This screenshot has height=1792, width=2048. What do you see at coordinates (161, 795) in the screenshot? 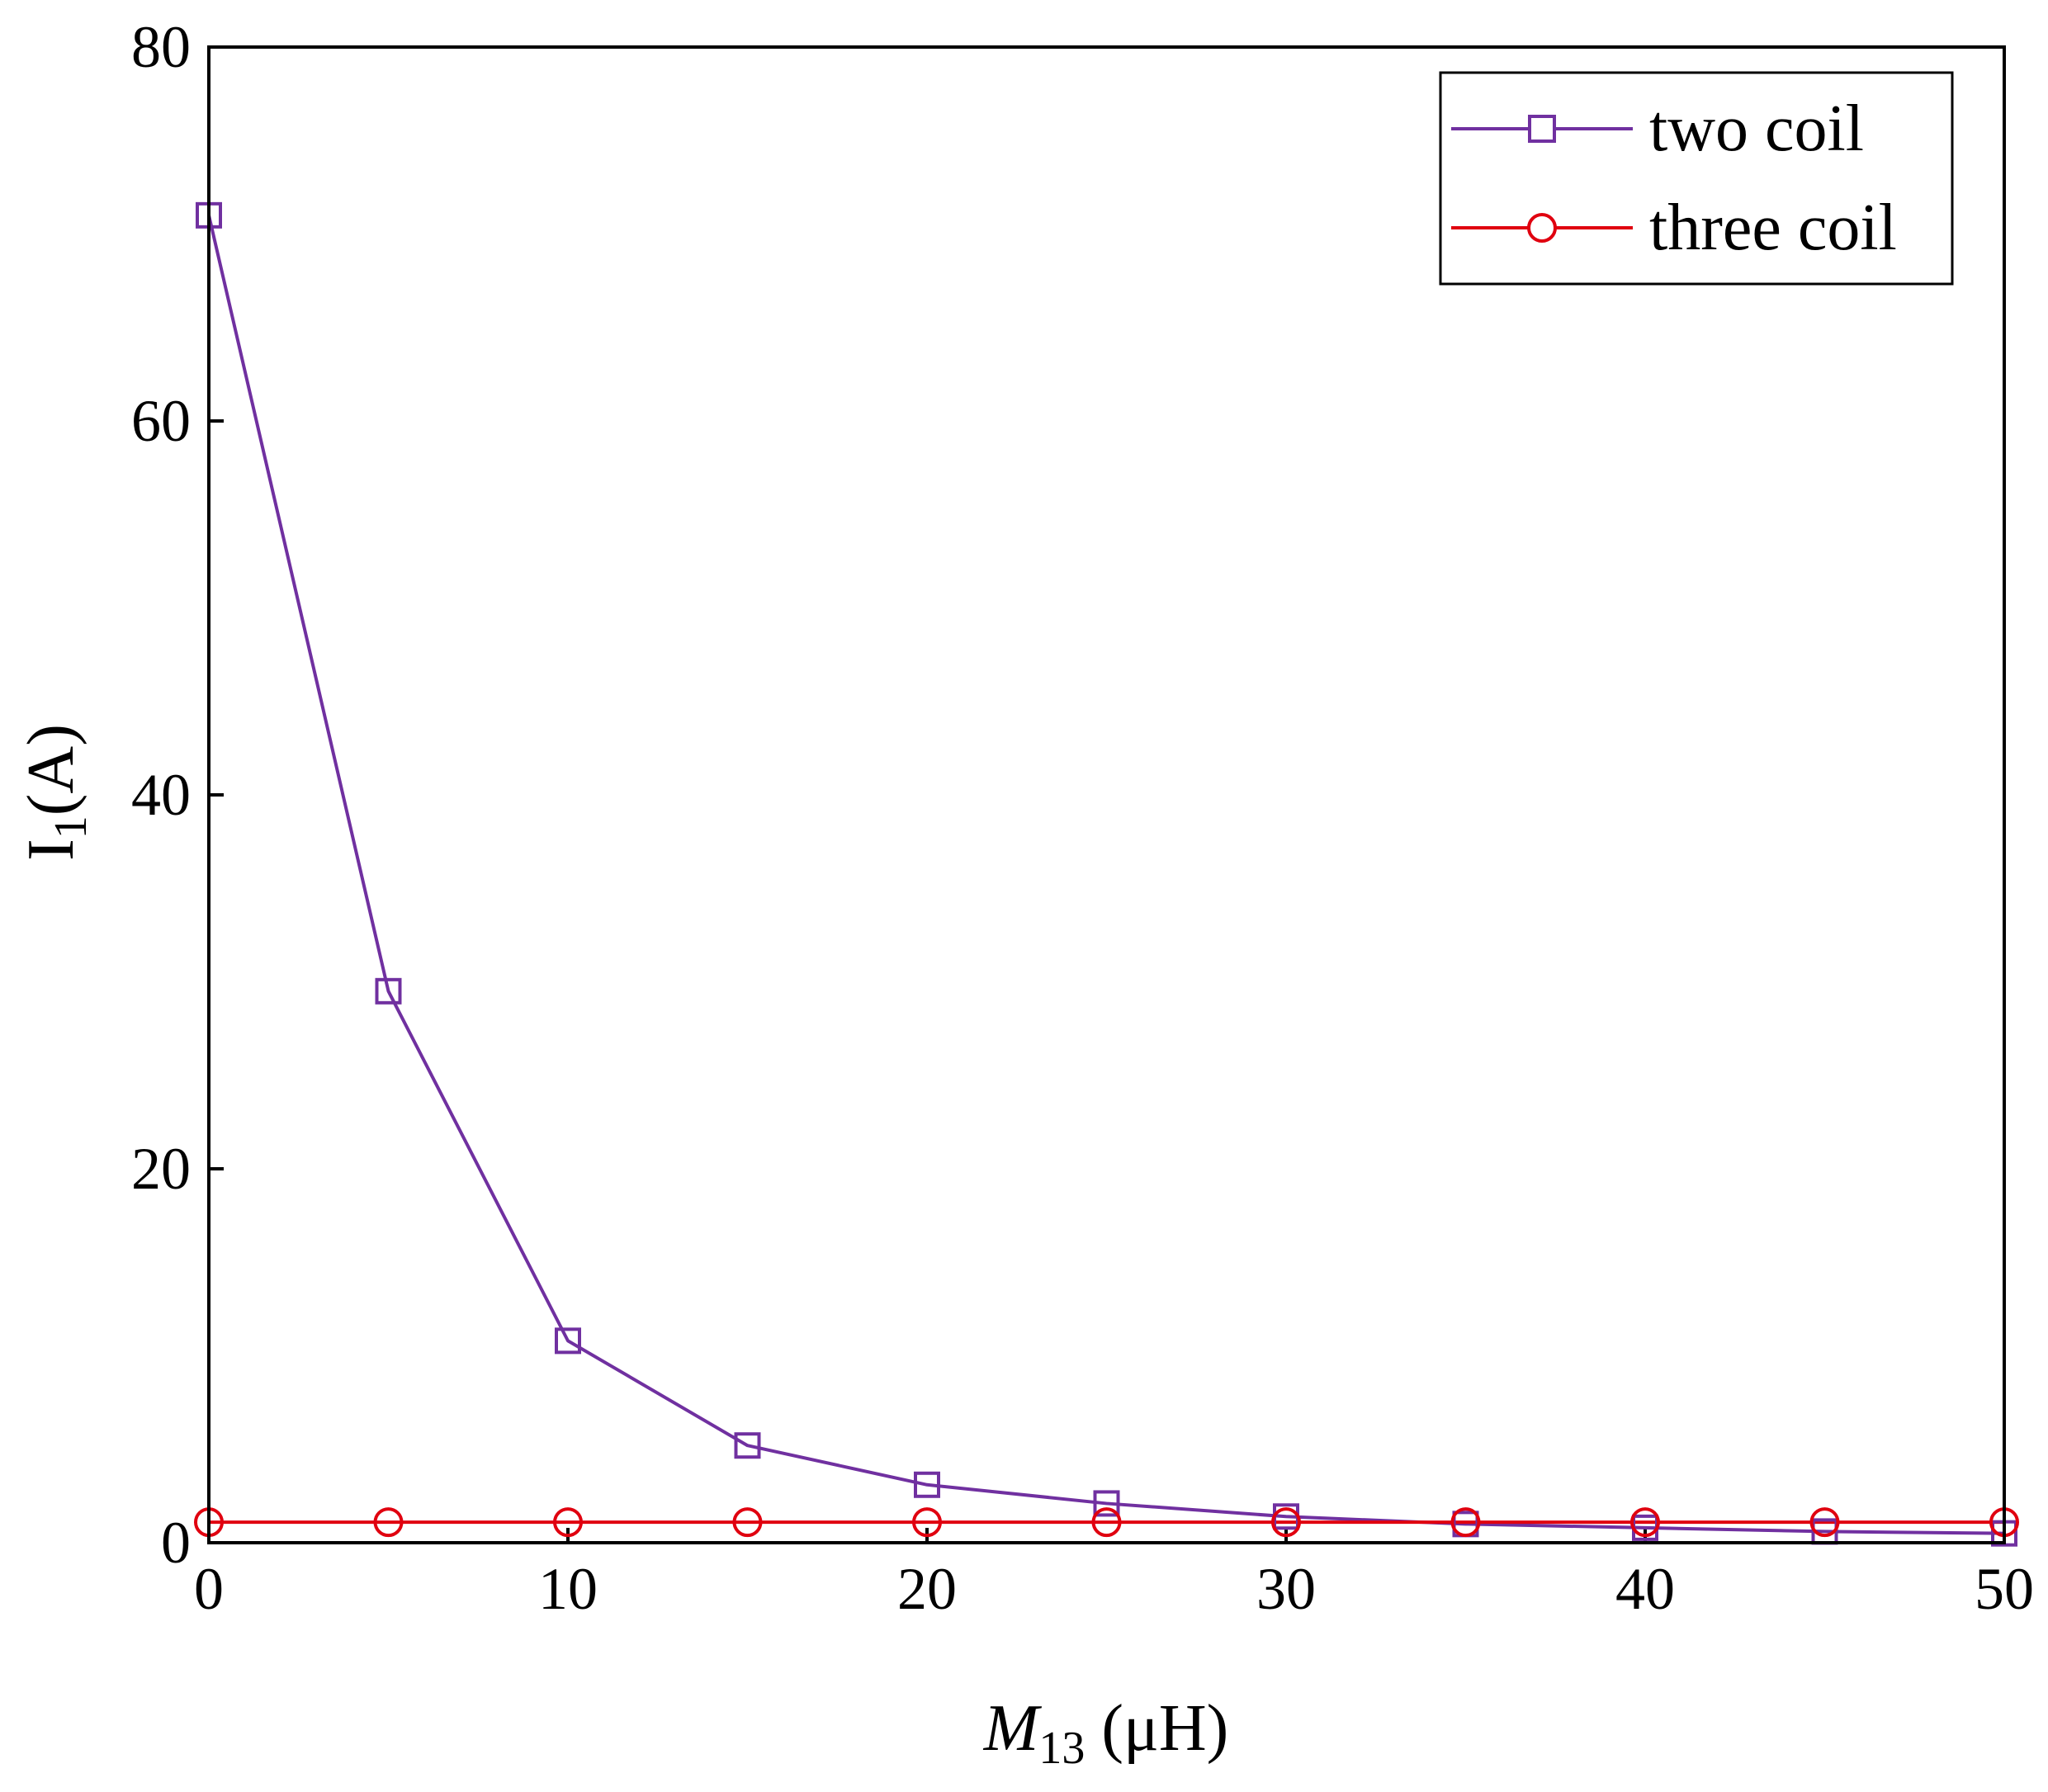
I see `y-tick-label: 40` at bounding box center [161, 795].